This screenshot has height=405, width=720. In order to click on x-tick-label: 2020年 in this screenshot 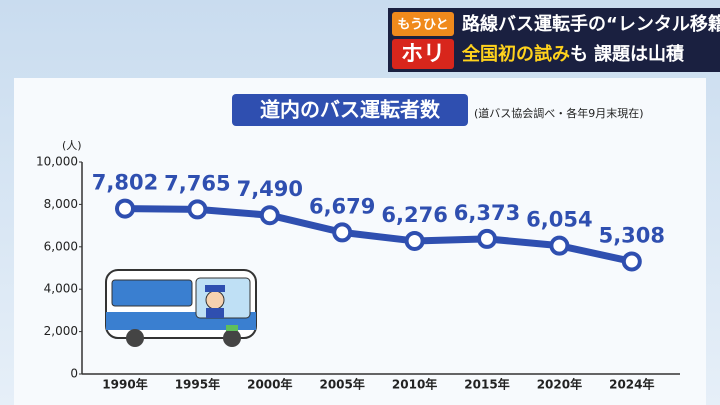, I will do `click(559, 384)`.